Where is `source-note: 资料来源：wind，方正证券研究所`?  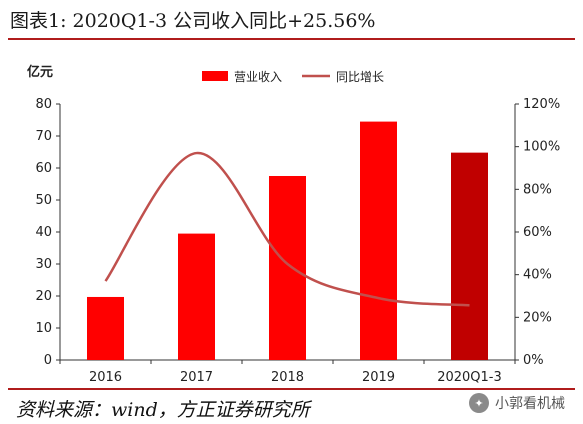
source-note: 资料来源：wind，方正证券研究所 is located at coordinates (163, 410).